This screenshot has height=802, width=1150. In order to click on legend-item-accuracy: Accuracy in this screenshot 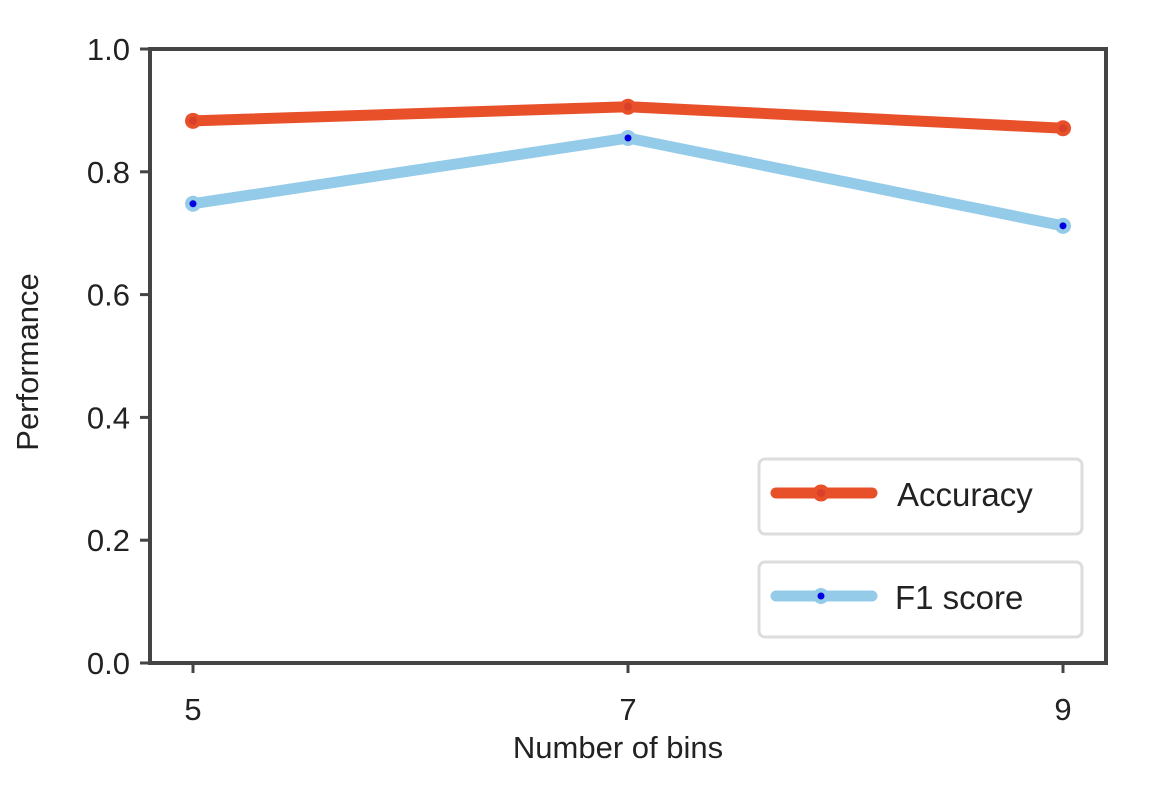, I will do `click(920, 496)`.